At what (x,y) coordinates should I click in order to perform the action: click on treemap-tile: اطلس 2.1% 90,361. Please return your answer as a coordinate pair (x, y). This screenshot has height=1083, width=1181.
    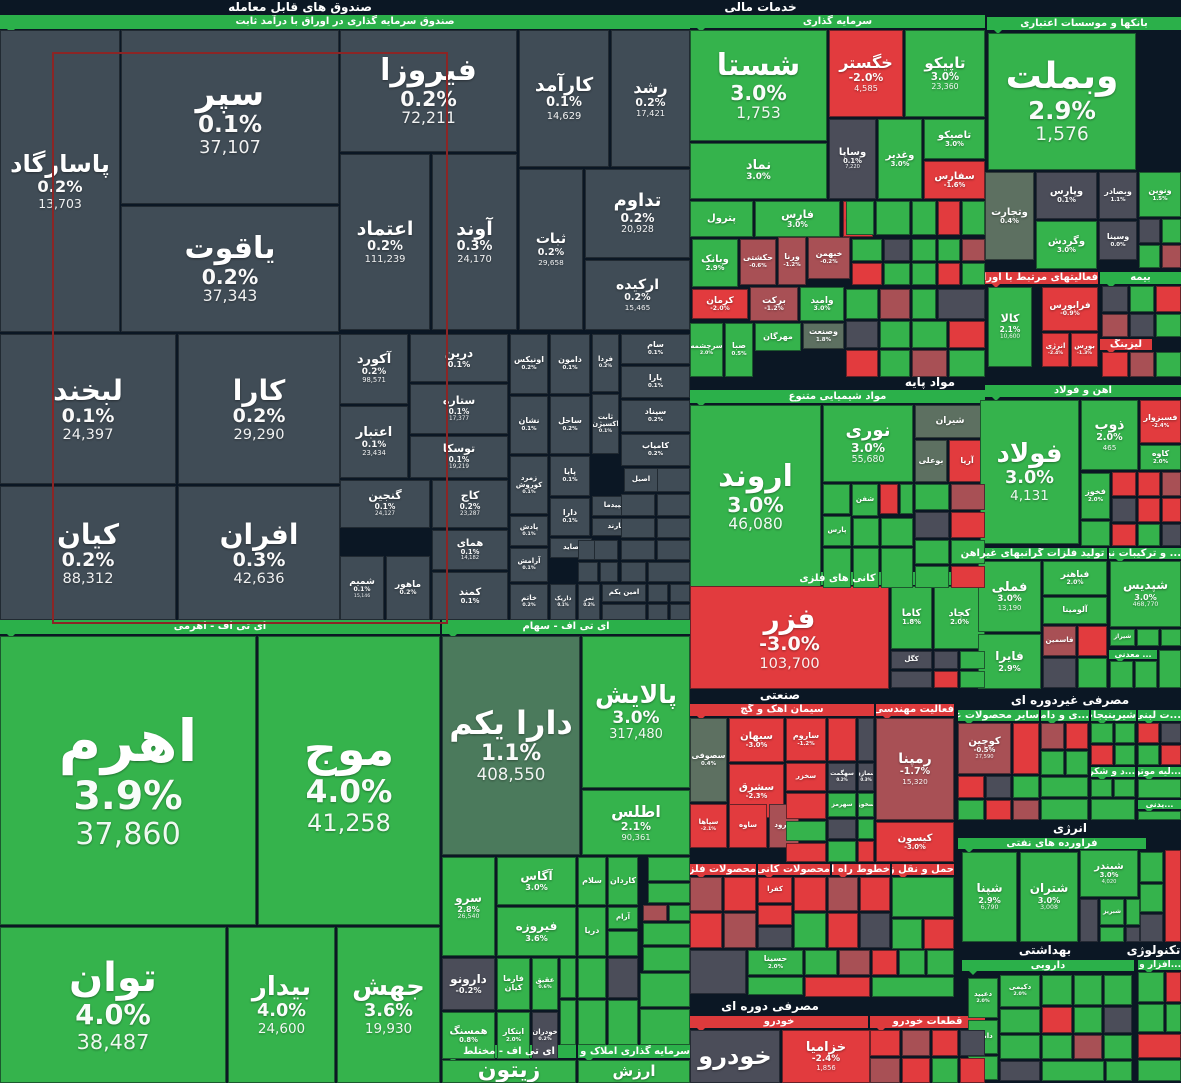
    Looking at the image, I should click on (636, 822).